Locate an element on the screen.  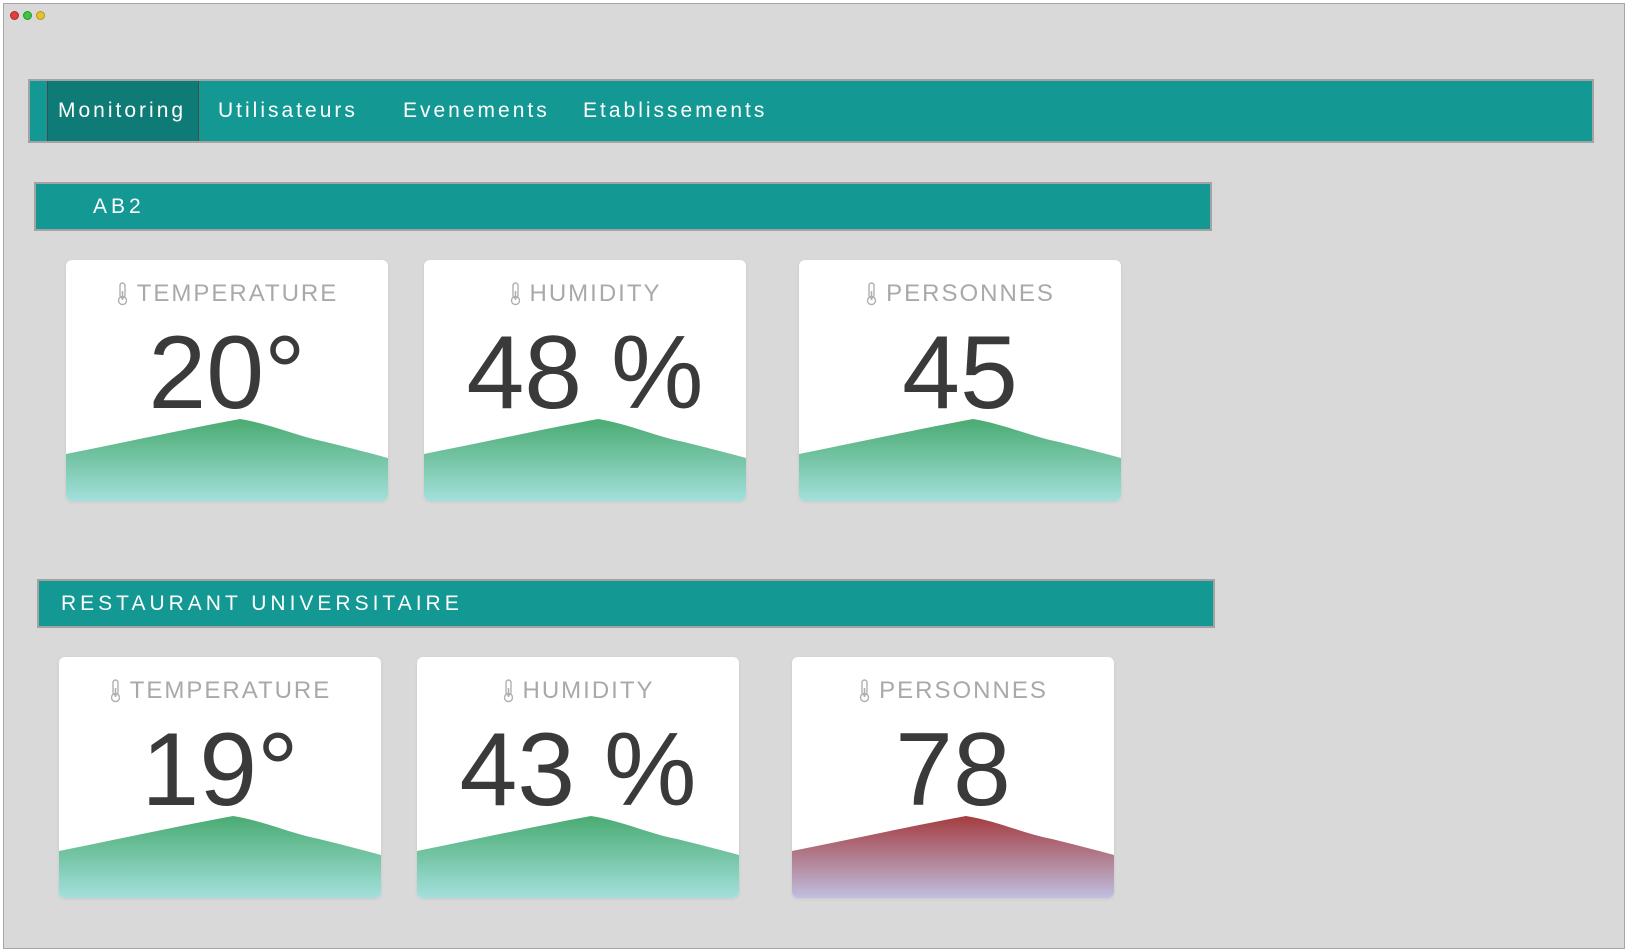
metric-card-temperature: TEMPERATURE 19° is located at coordinates (220, 777).